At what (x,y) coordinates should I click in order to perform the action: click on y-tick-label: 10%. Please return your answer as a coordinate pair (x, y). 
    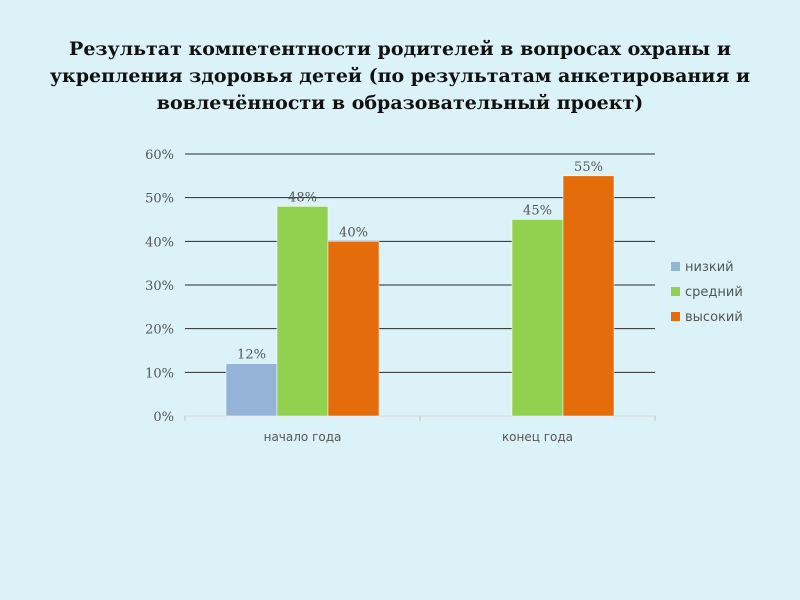
    Looking at the image, I should click on (159, 373).